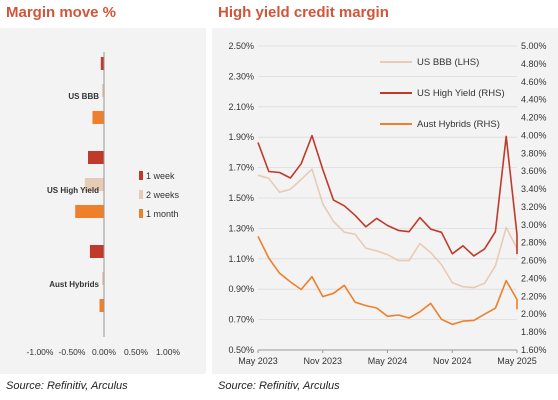 This screenshot has width=558, height=400. I want to click on x-tick-label: Nov 2023, so click(322, 361).